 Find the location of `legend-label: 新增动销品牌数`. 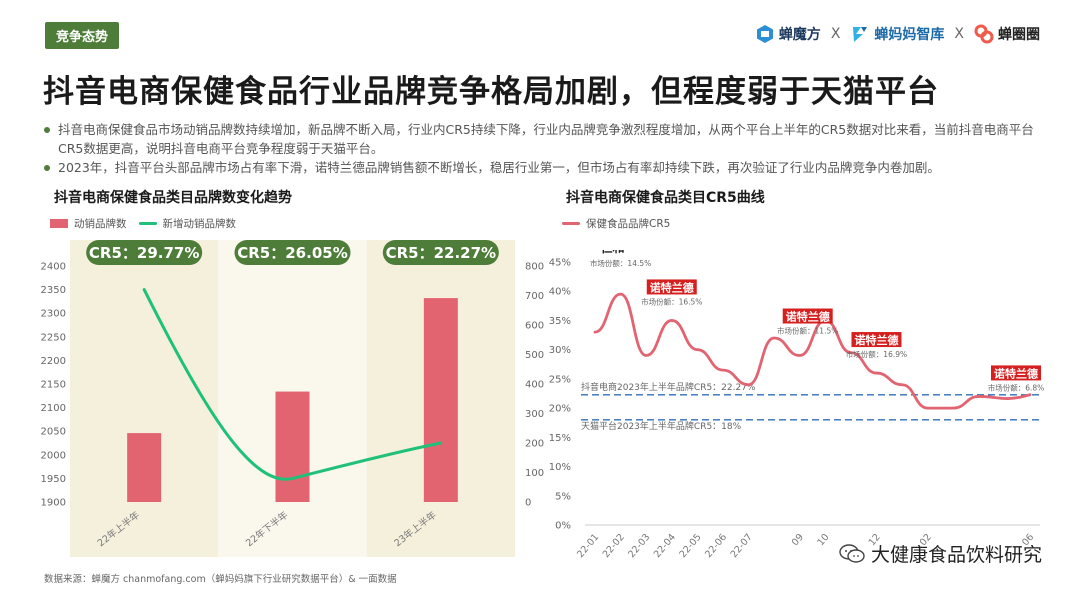

legend-label: 新增动销品牌数 is located at coordinates (199, 224).